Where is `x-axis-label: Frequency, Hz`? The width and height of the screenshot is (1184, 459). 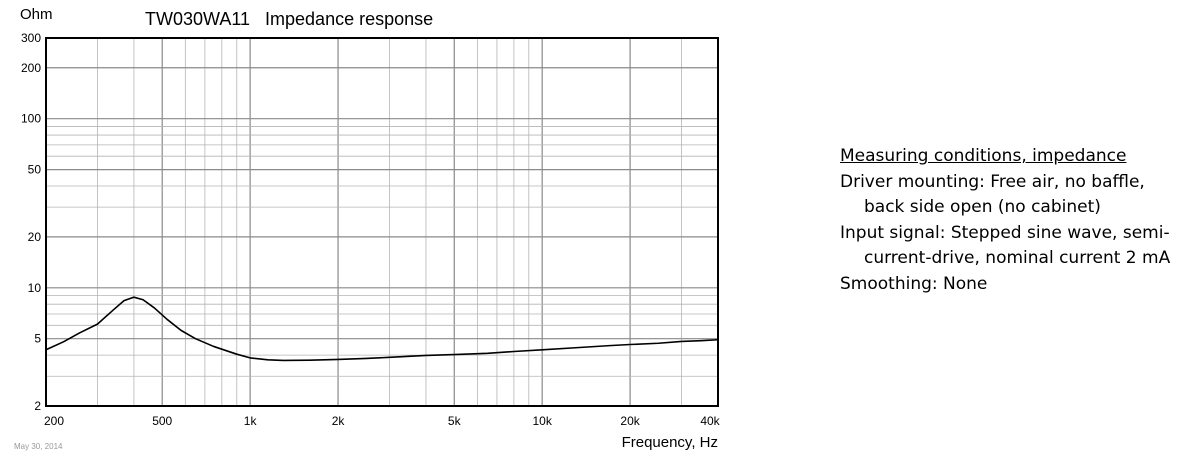
x-axis-label: Frequency, Hz is located at coordinates (670, 442).